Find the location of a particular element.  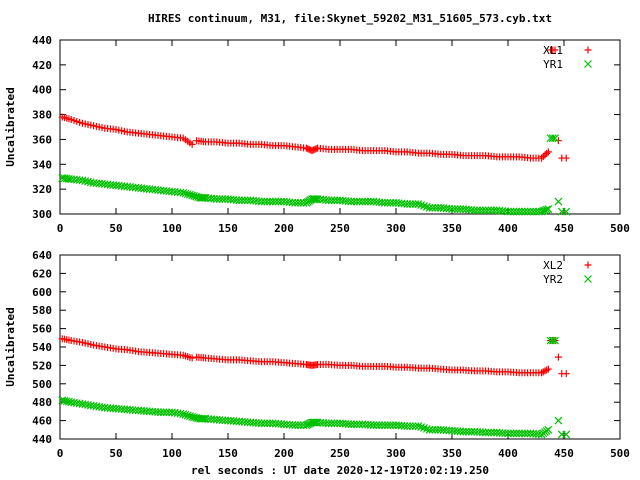

x-tick-label: 500 is located at coordinates (620, 453).